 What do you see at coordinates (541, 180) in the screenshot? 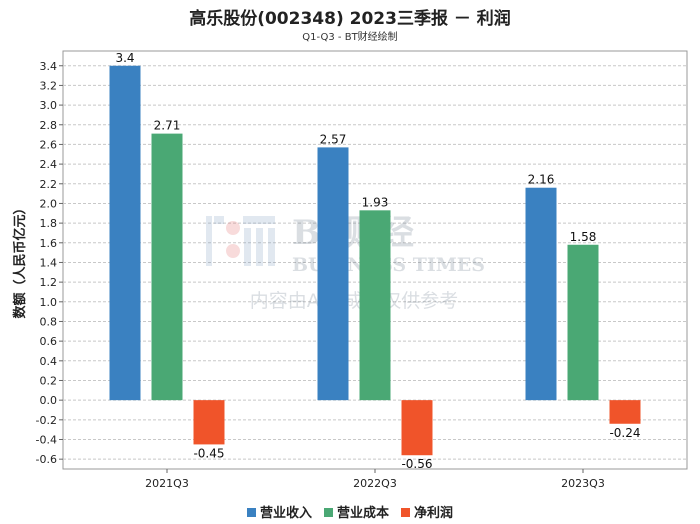
I see `bar-value-label: 2.16` at bounding box center [541, 180].